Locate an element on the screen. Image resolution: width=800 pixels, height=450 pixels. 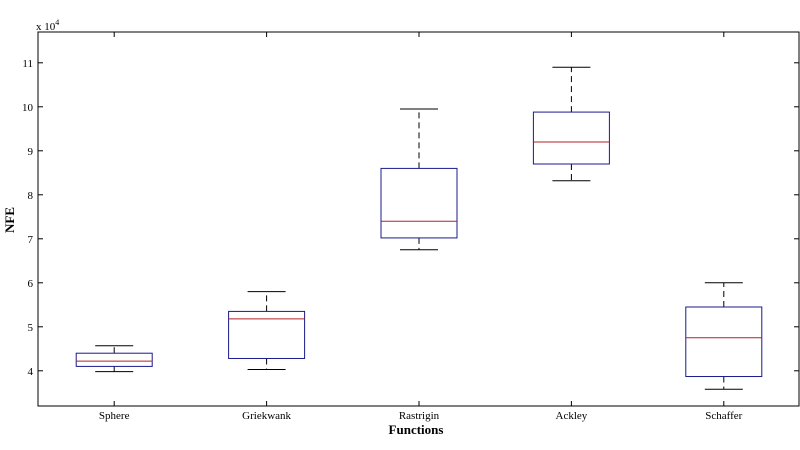
y-tick-label: 6 is located at coordinates (31, 284).